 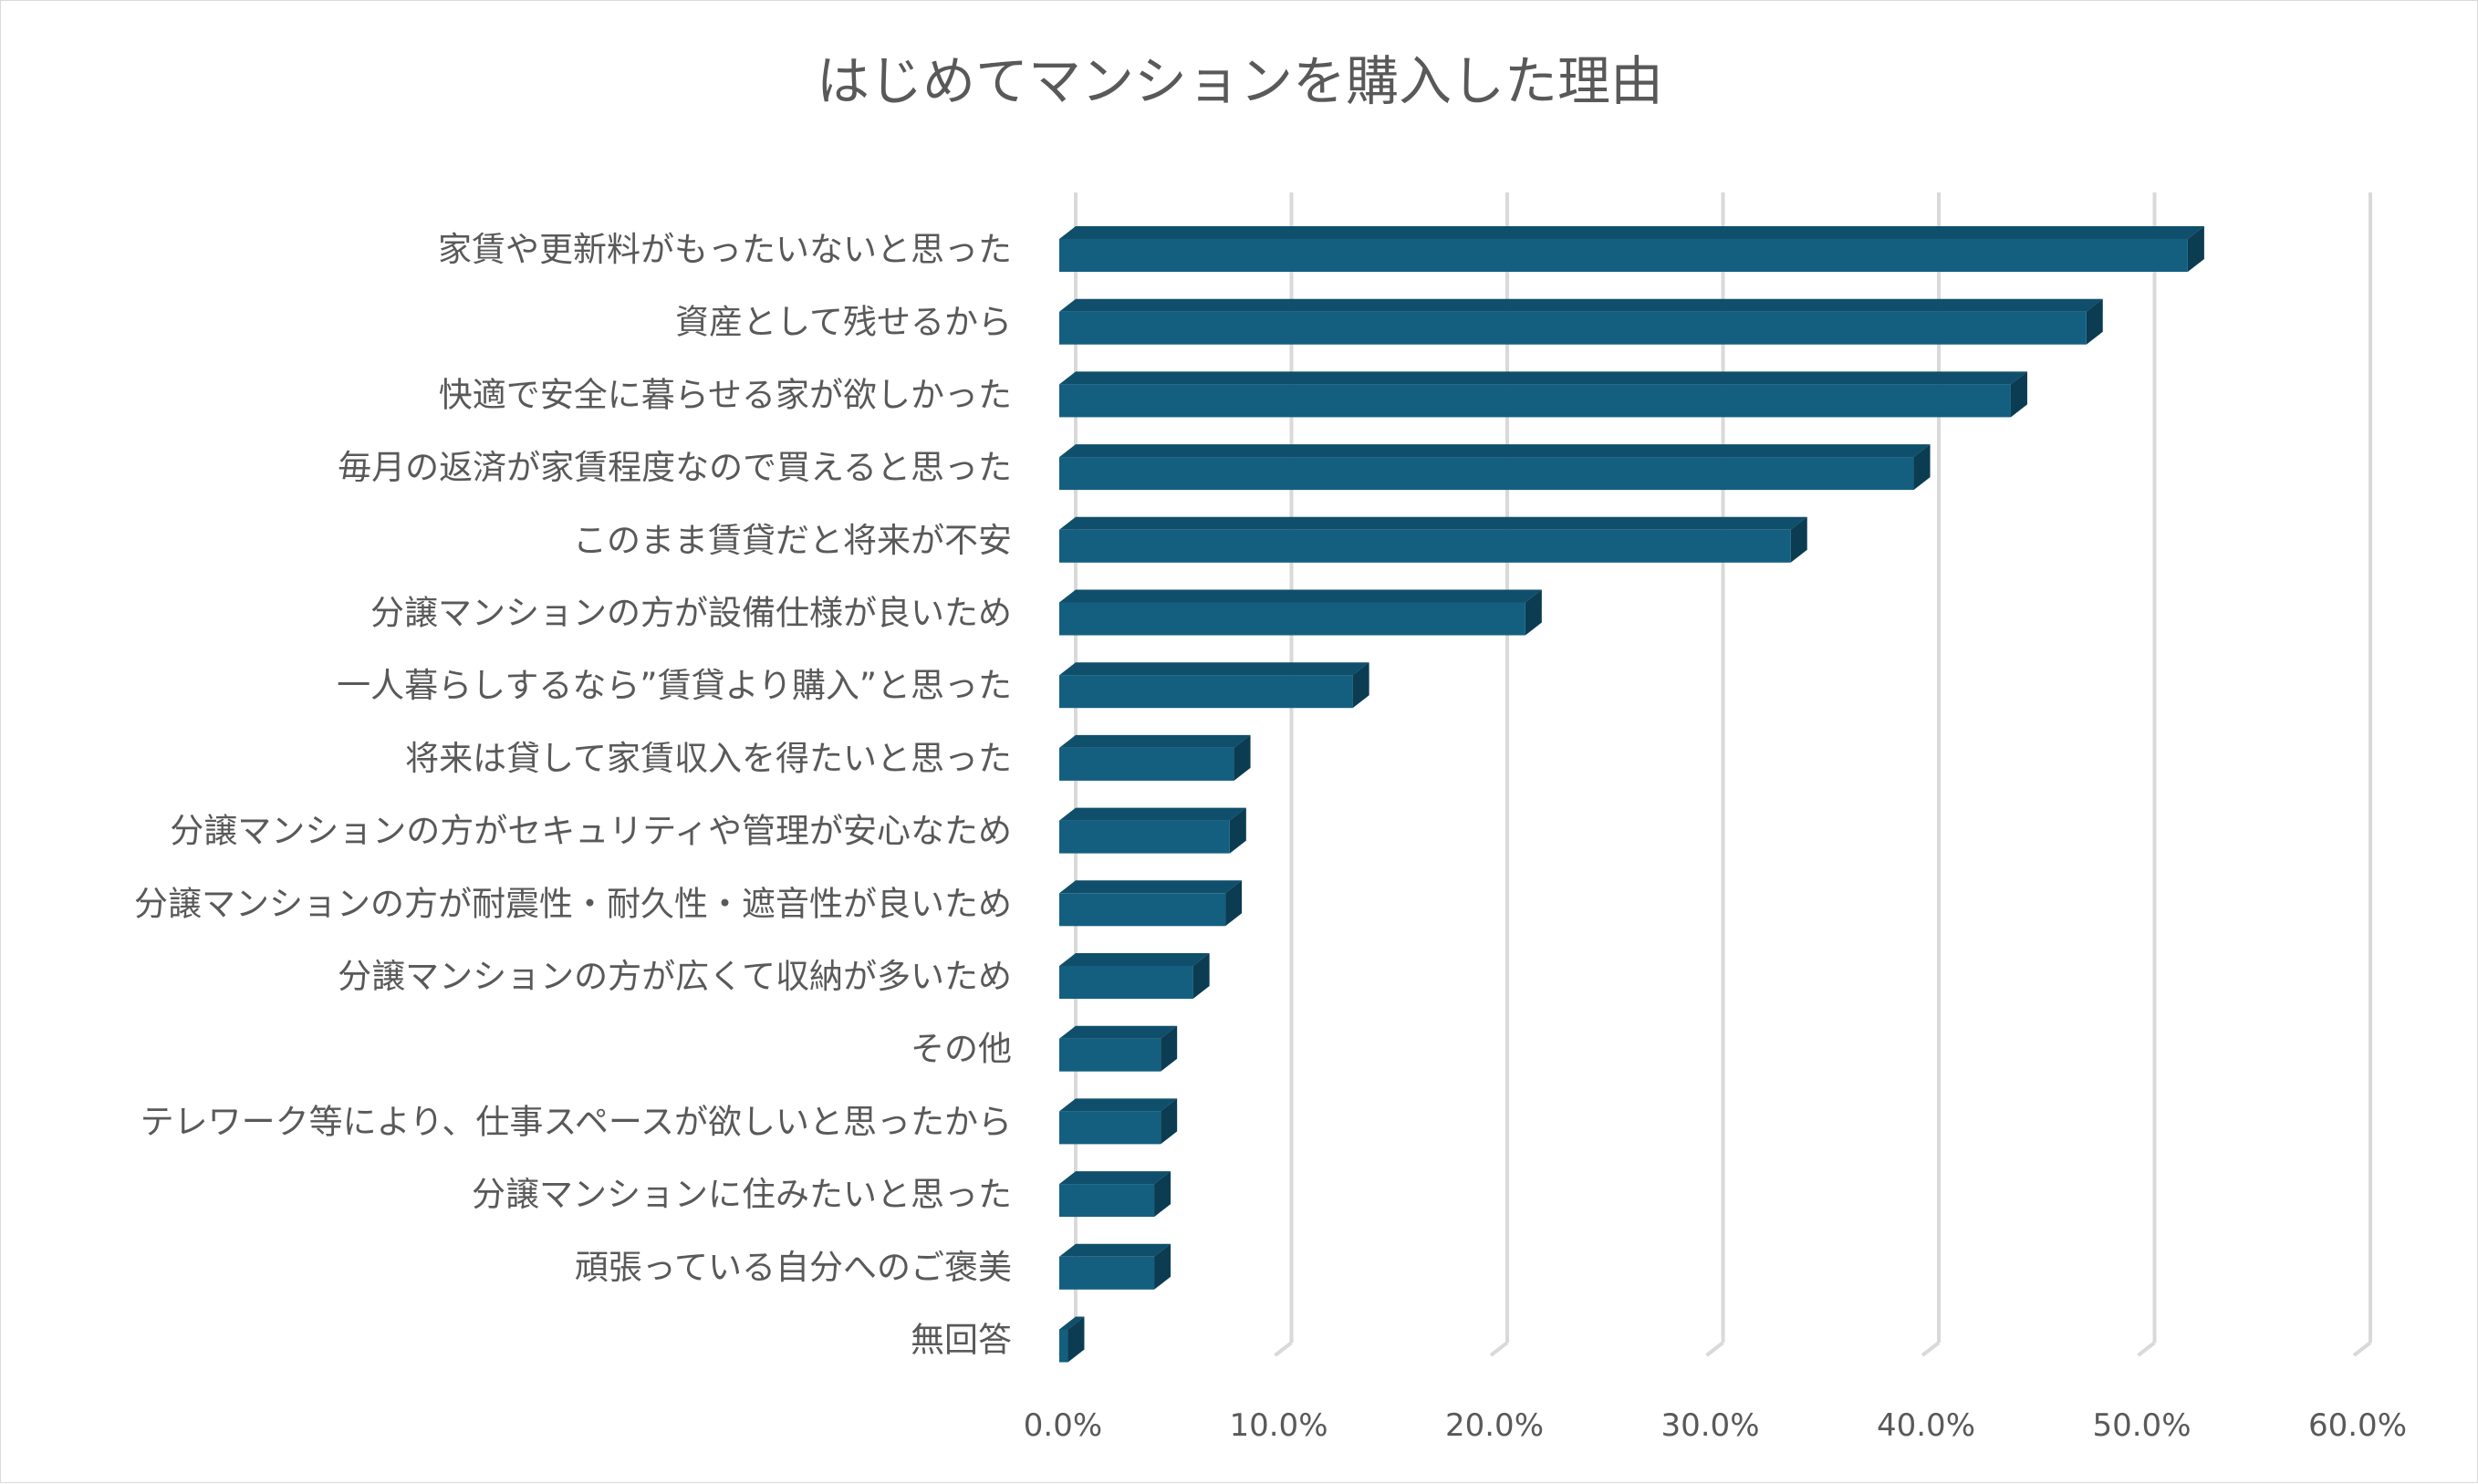 I want to click on x-axis-tick-labels: 0.0% 10.0% 20.0% 30.0% 40.0% 50.0% 60.0%, so click(x=1715, y=1426).